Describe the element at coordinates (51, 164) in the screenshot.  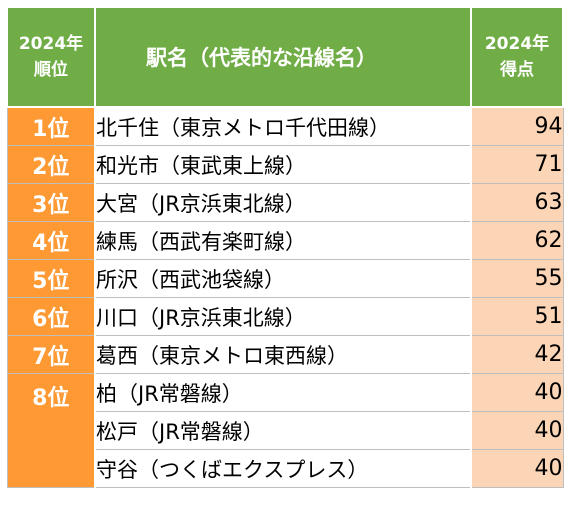
I see `rank-cell: 2位` at that location.